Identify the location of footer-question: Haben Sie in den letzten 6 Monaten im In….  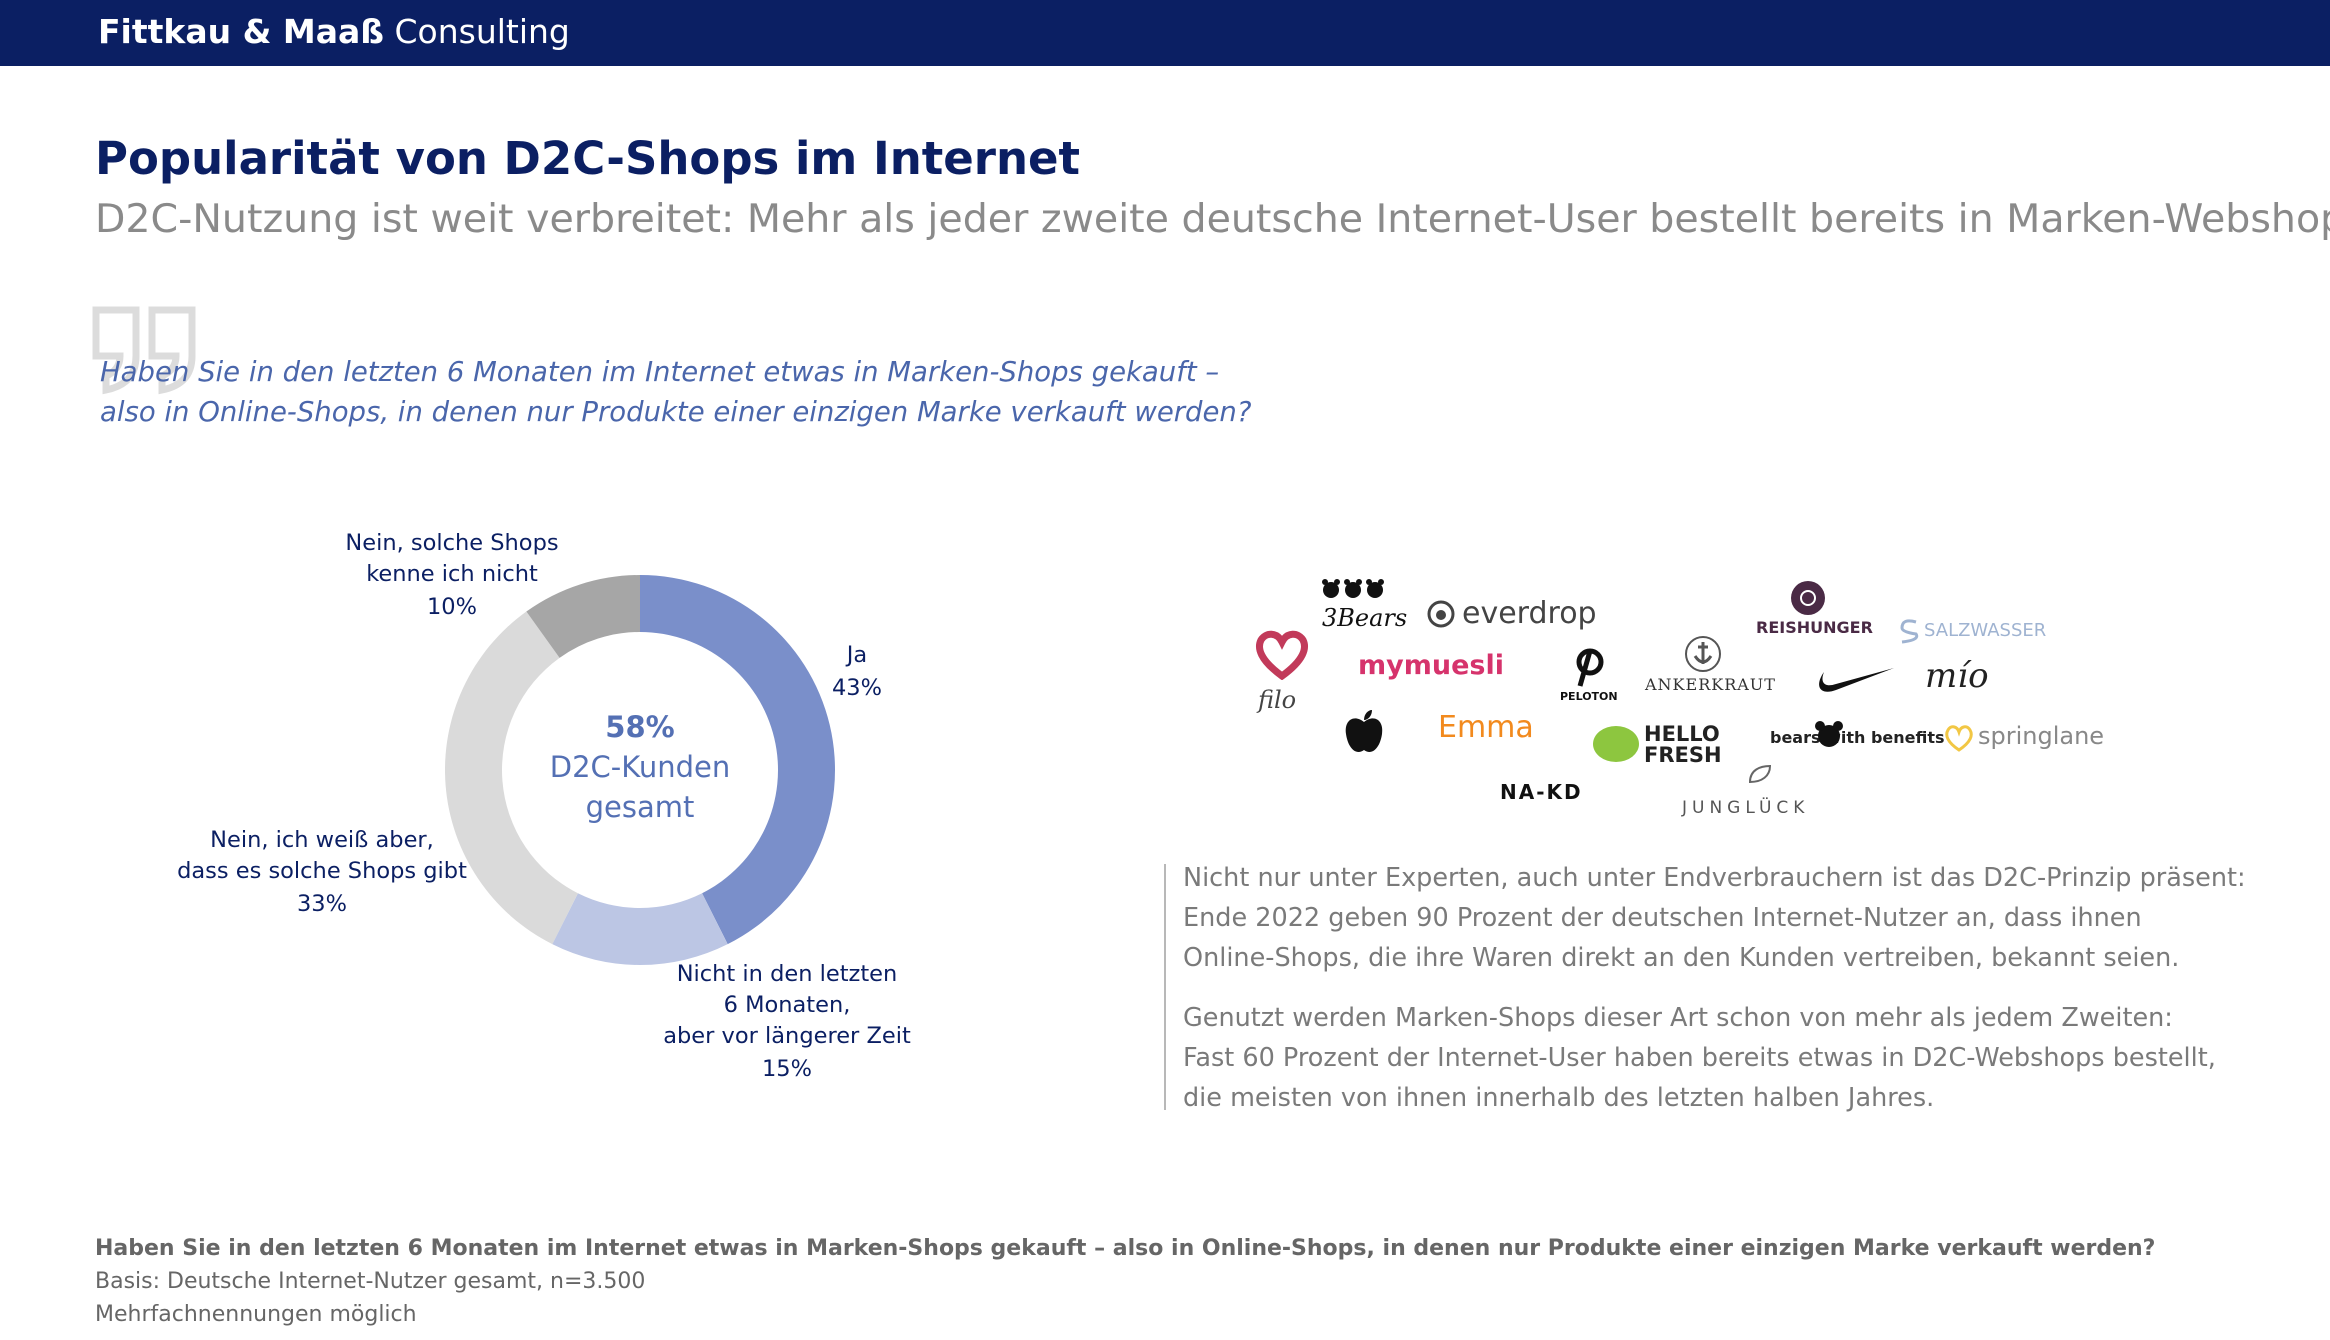
(1125, 1248).